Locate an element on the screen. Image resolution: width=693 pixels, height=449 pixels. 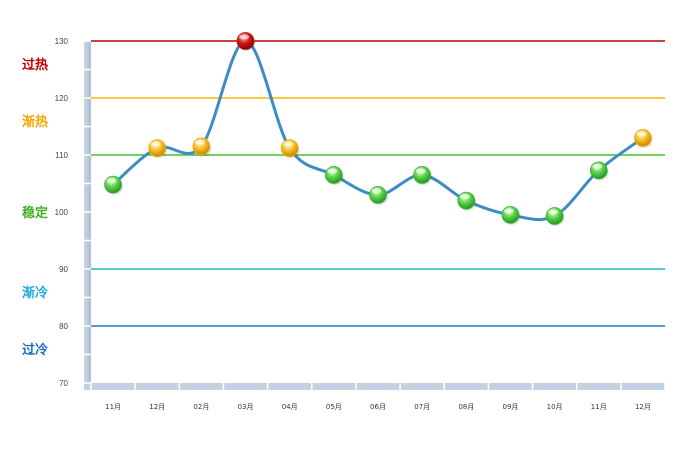
y-tick-label: 110 is located at coordinates (61, 155).